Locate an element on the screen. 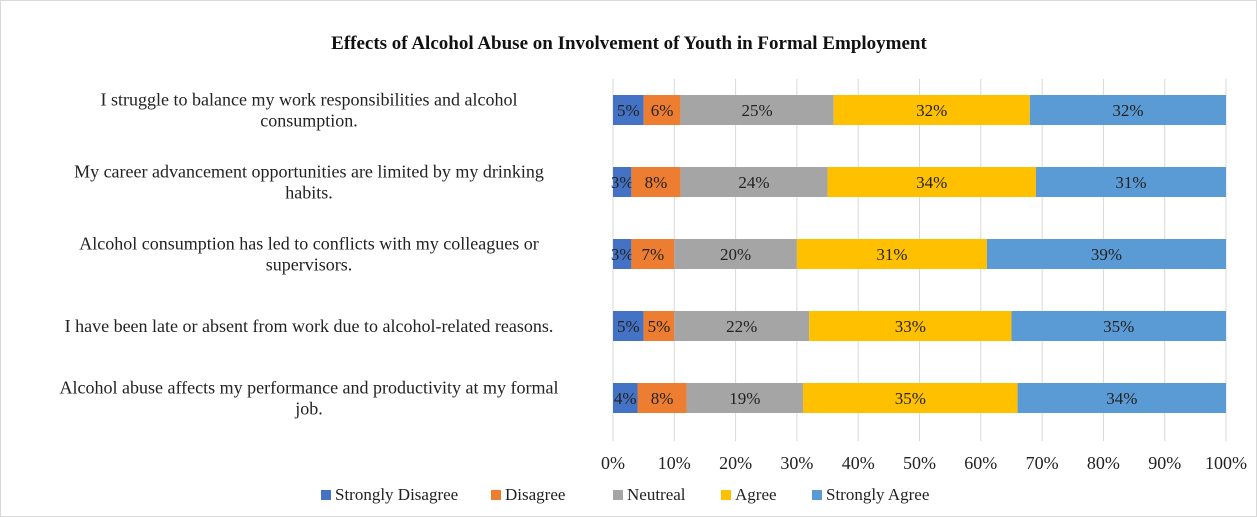 The image size is (1257, 517). legend-label: Disagree is located at coordinates (535, 494).